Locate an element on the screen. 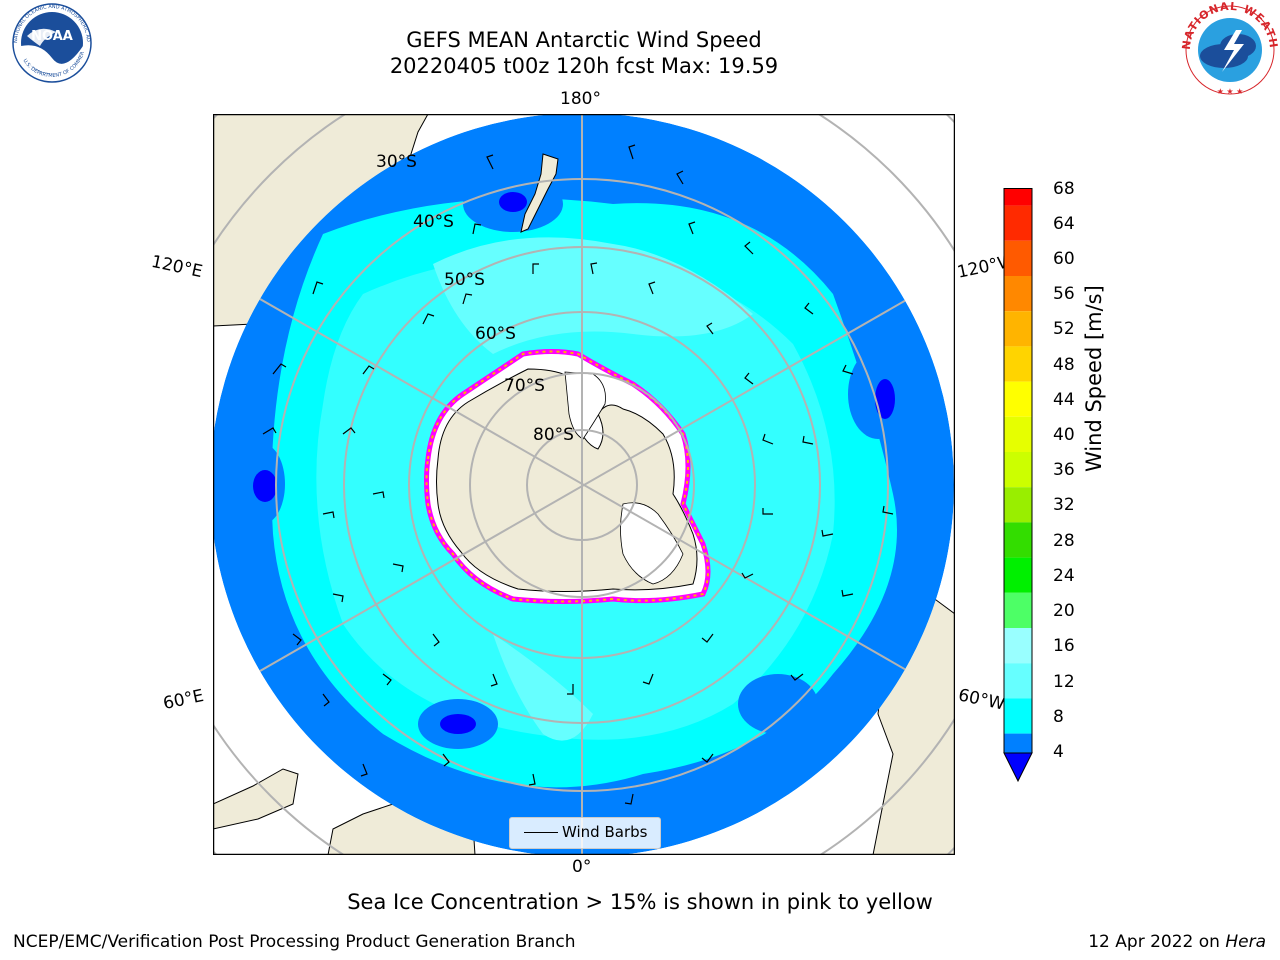 The height and width of the screenshot is (960, 1280). footer-date-text: 12 Apr 2022 on is located at coordinates (1157, 942).